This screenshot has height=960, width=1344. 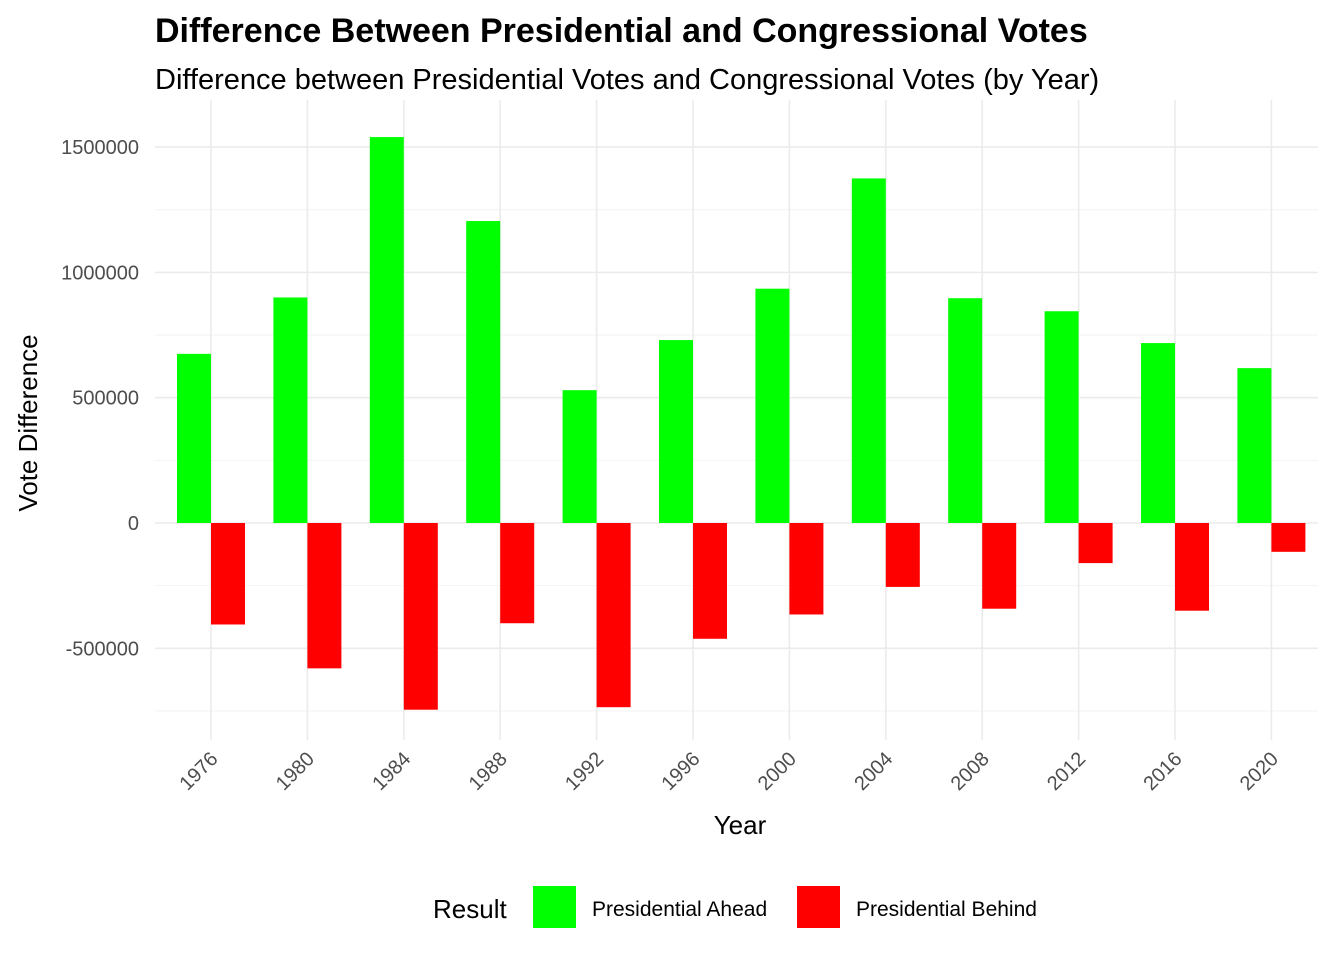 I want to click on bar-presidential-ahead-2012, so click(x=1061, y=417).